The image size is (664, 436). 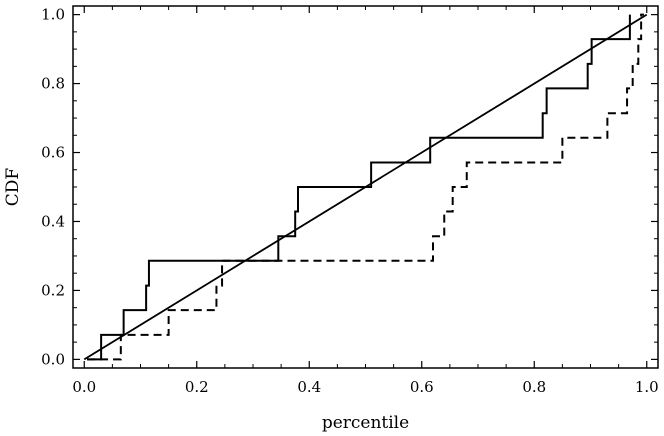 I want to click on x-tick-label: 1.0, so click(x=647, y=387).